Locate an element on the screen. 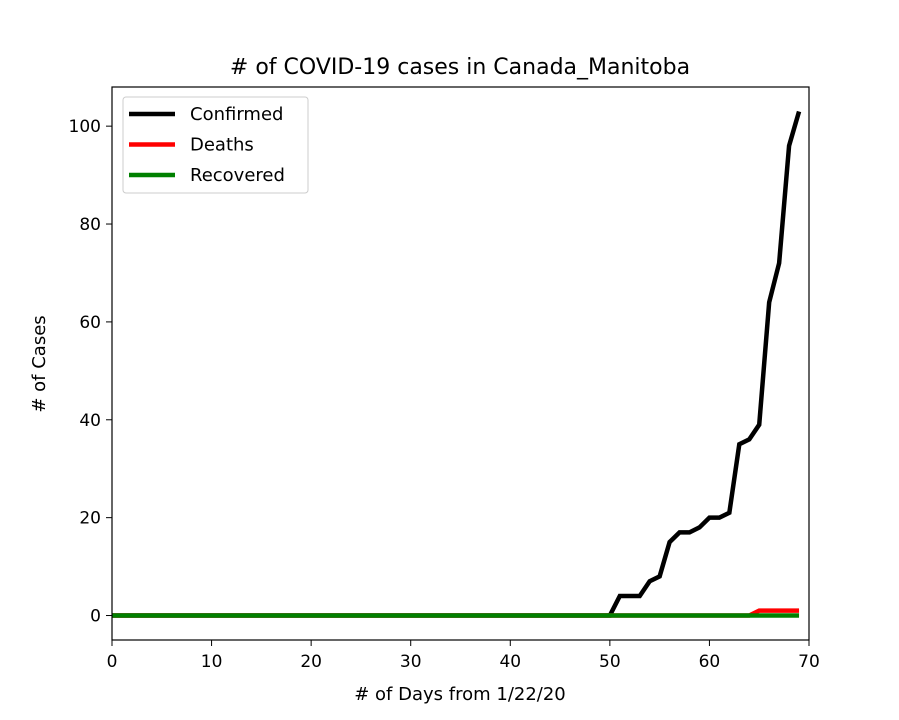  x-tick-label: 40 is located at coordinates (510, 662).